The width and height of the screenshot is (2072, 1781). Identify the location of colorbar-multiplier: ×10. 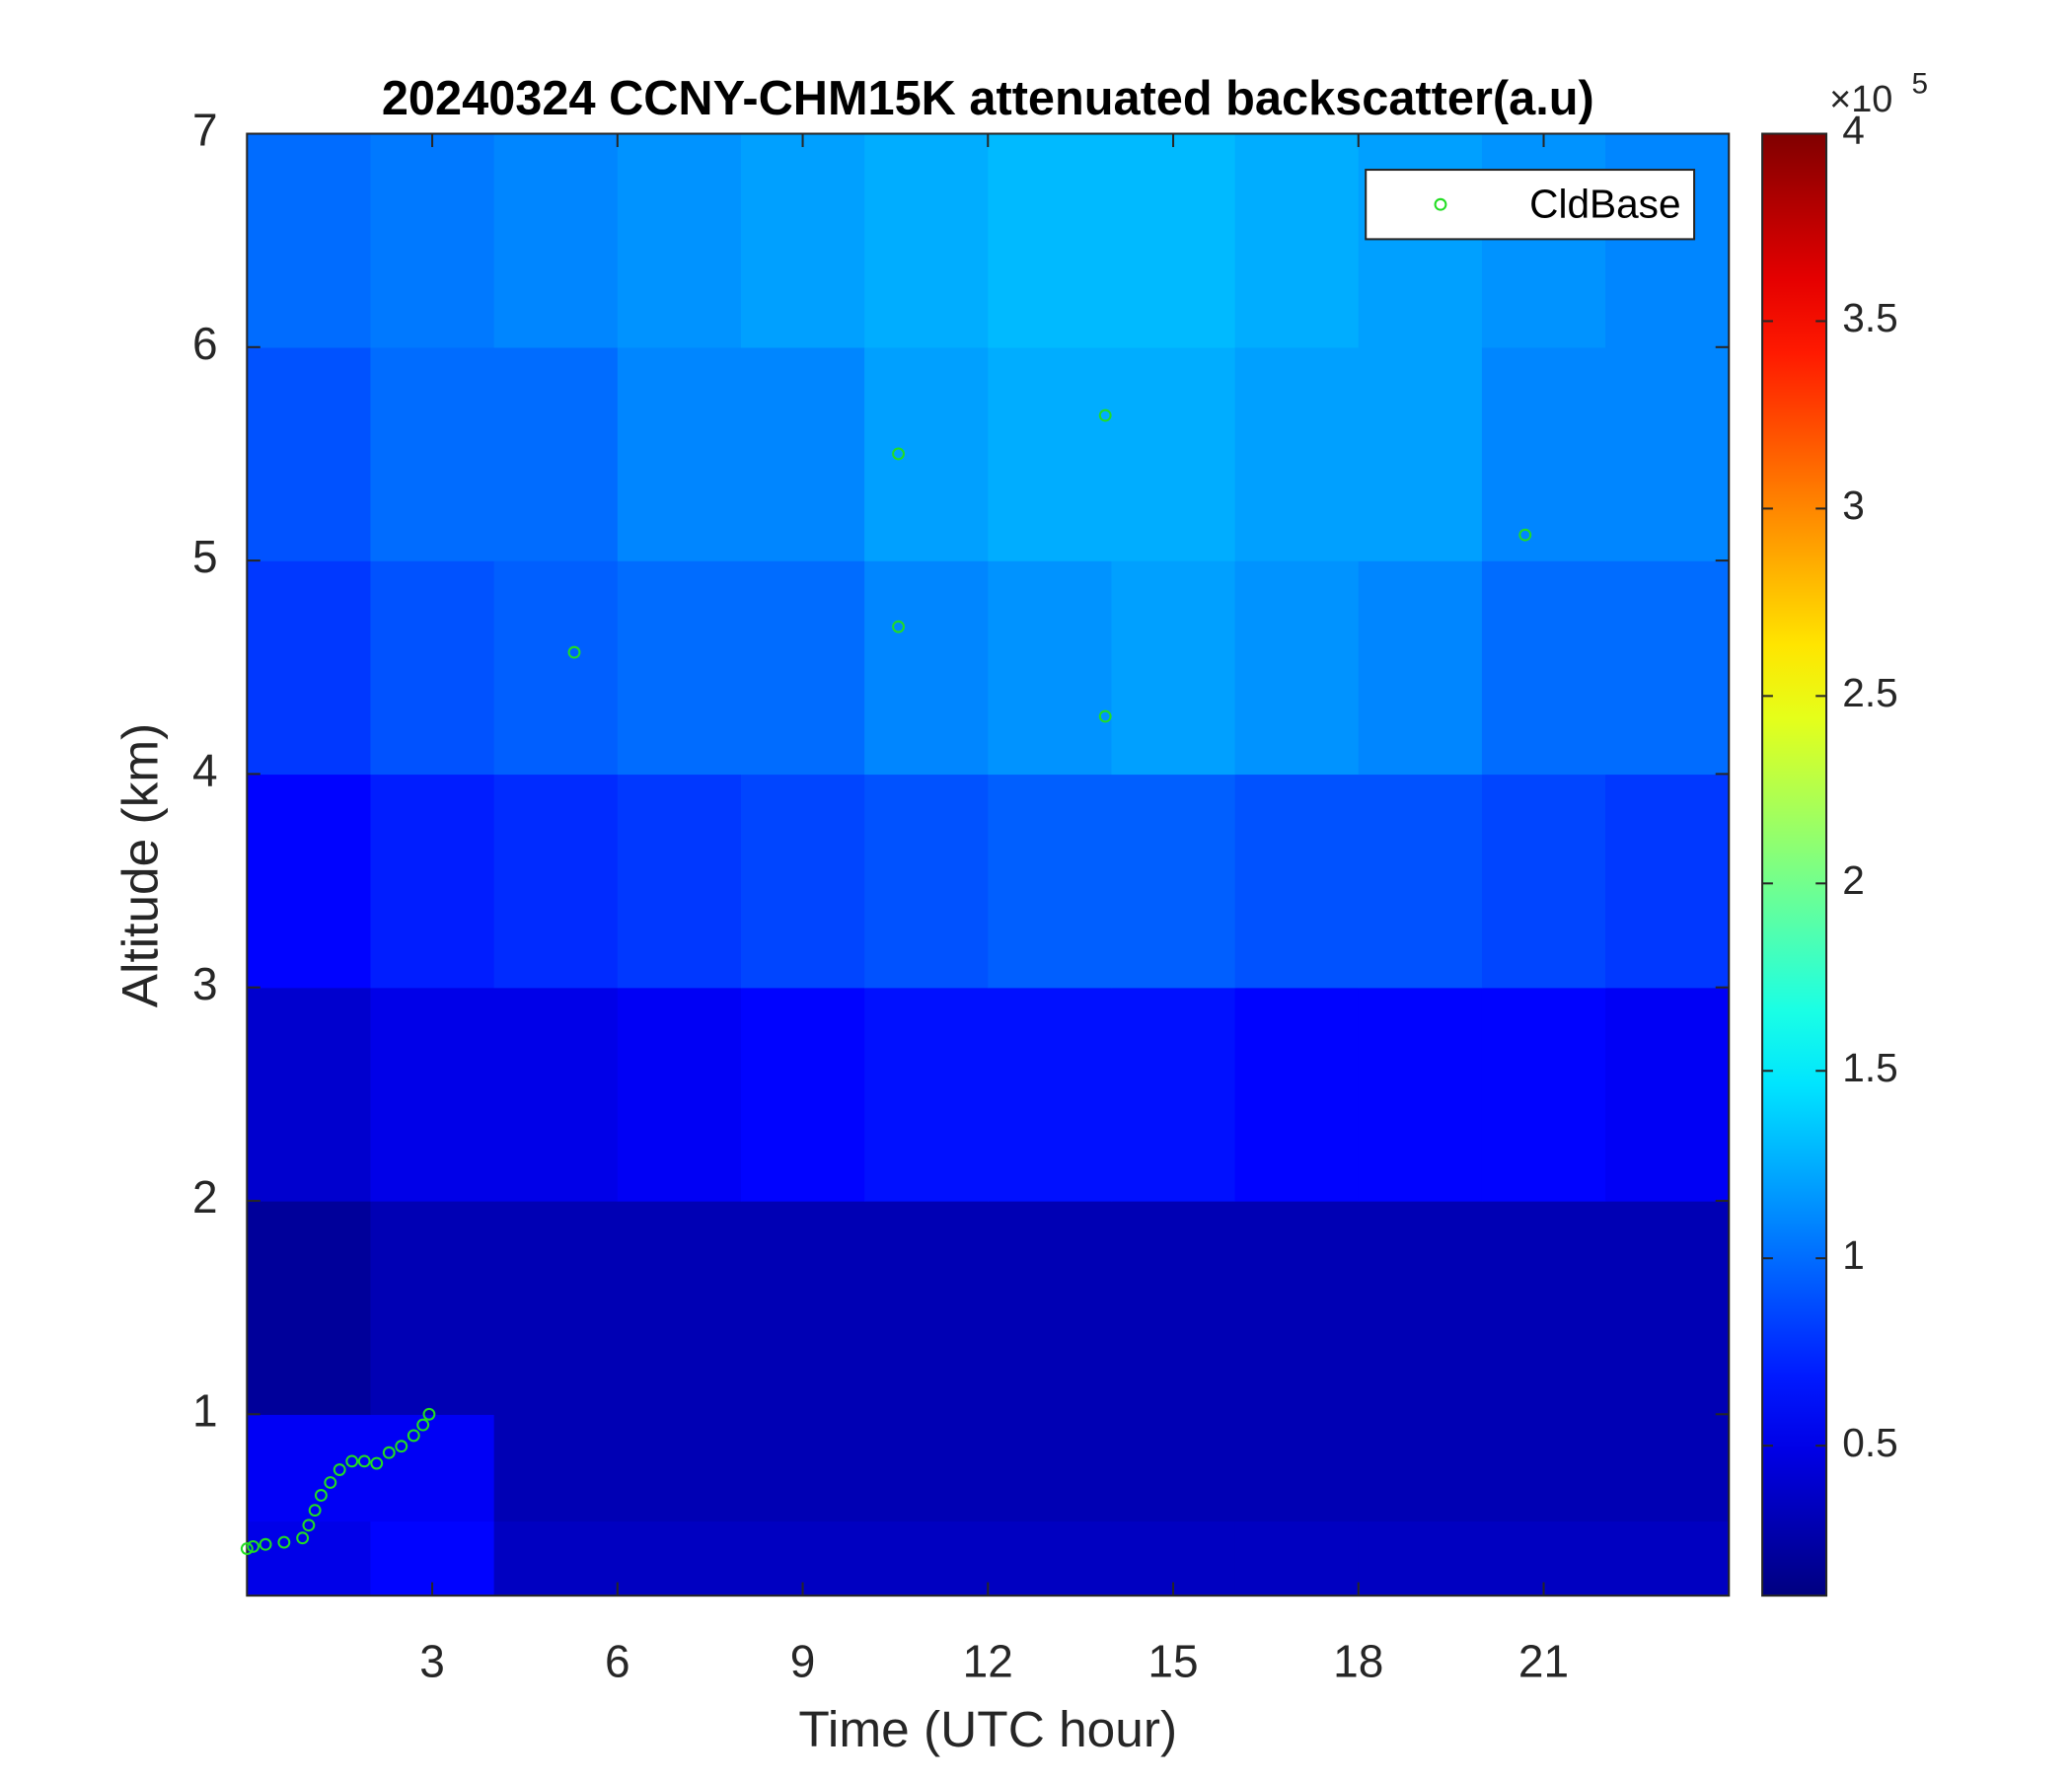
(1861, 99).